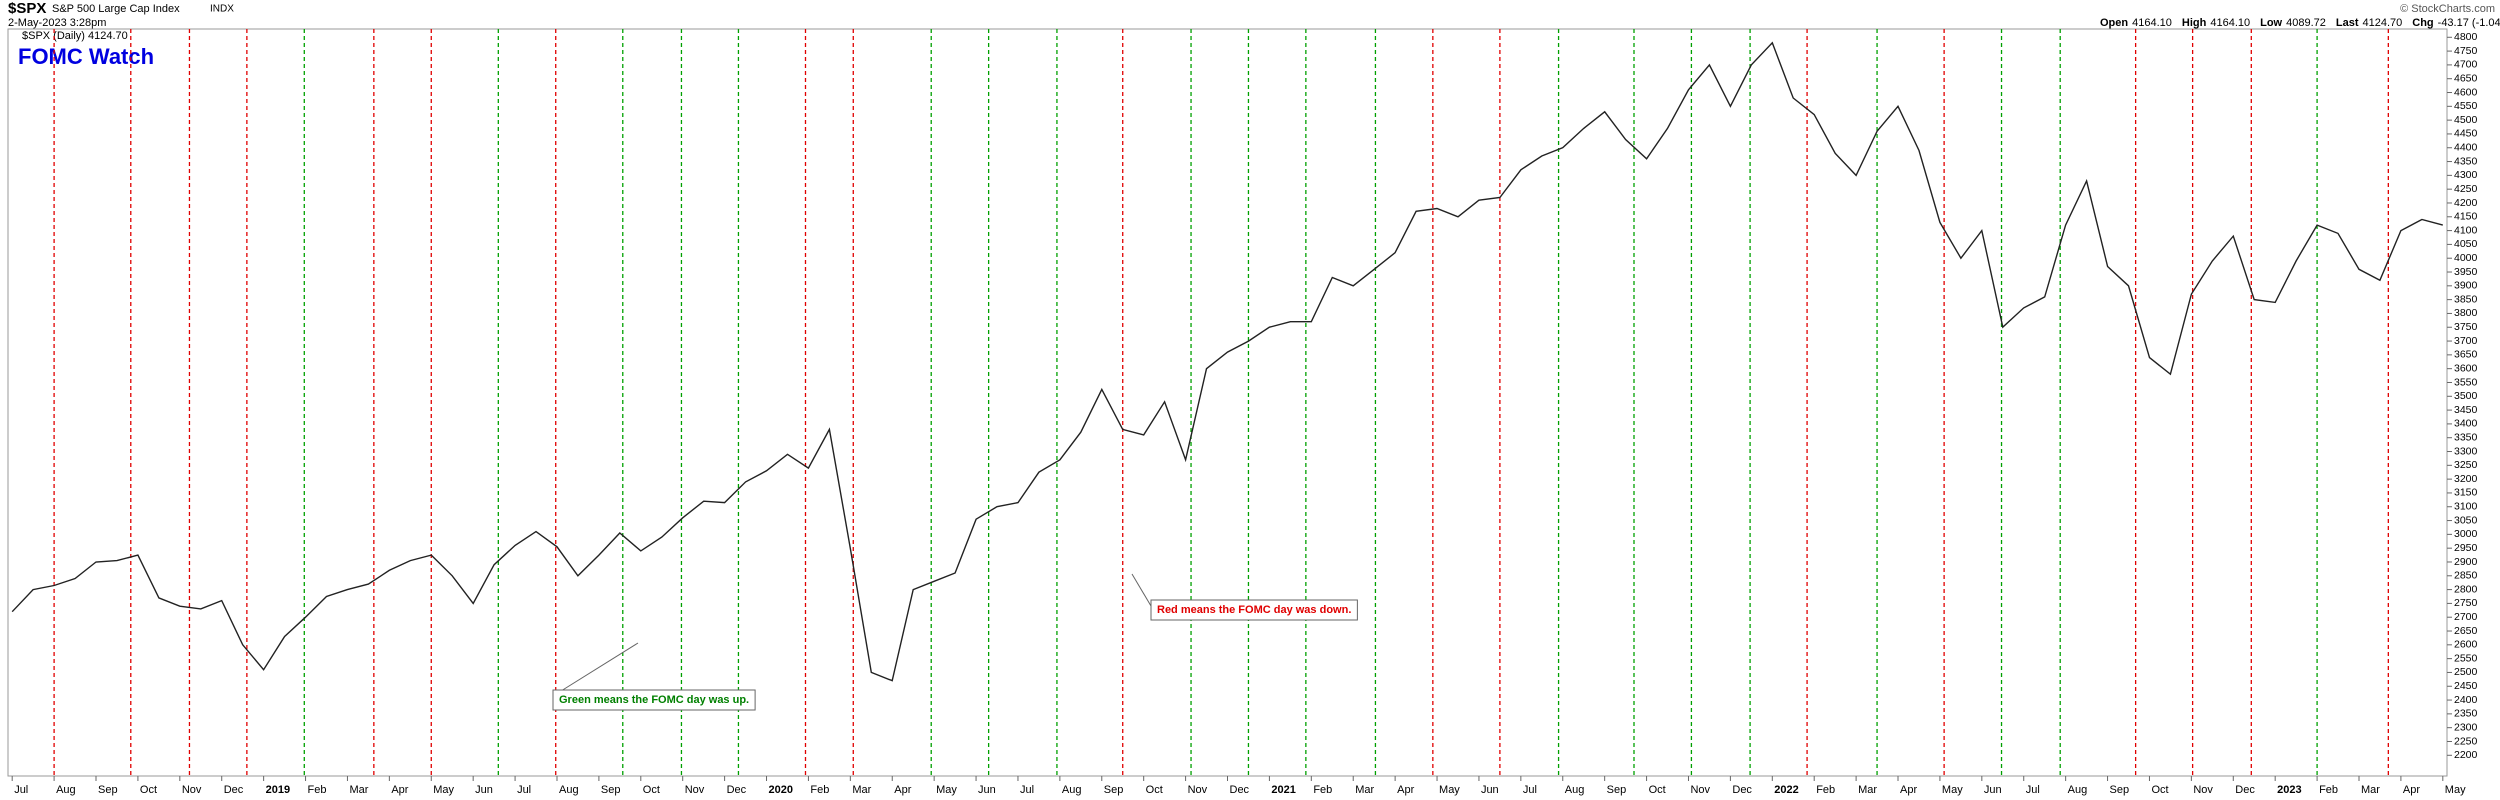 Image resolution: width=2500 pixels, height=800 pixels. Describe the element at coordinates (2466, 217) in the screenshot. I see `y-tick-label: 4150` at that location.